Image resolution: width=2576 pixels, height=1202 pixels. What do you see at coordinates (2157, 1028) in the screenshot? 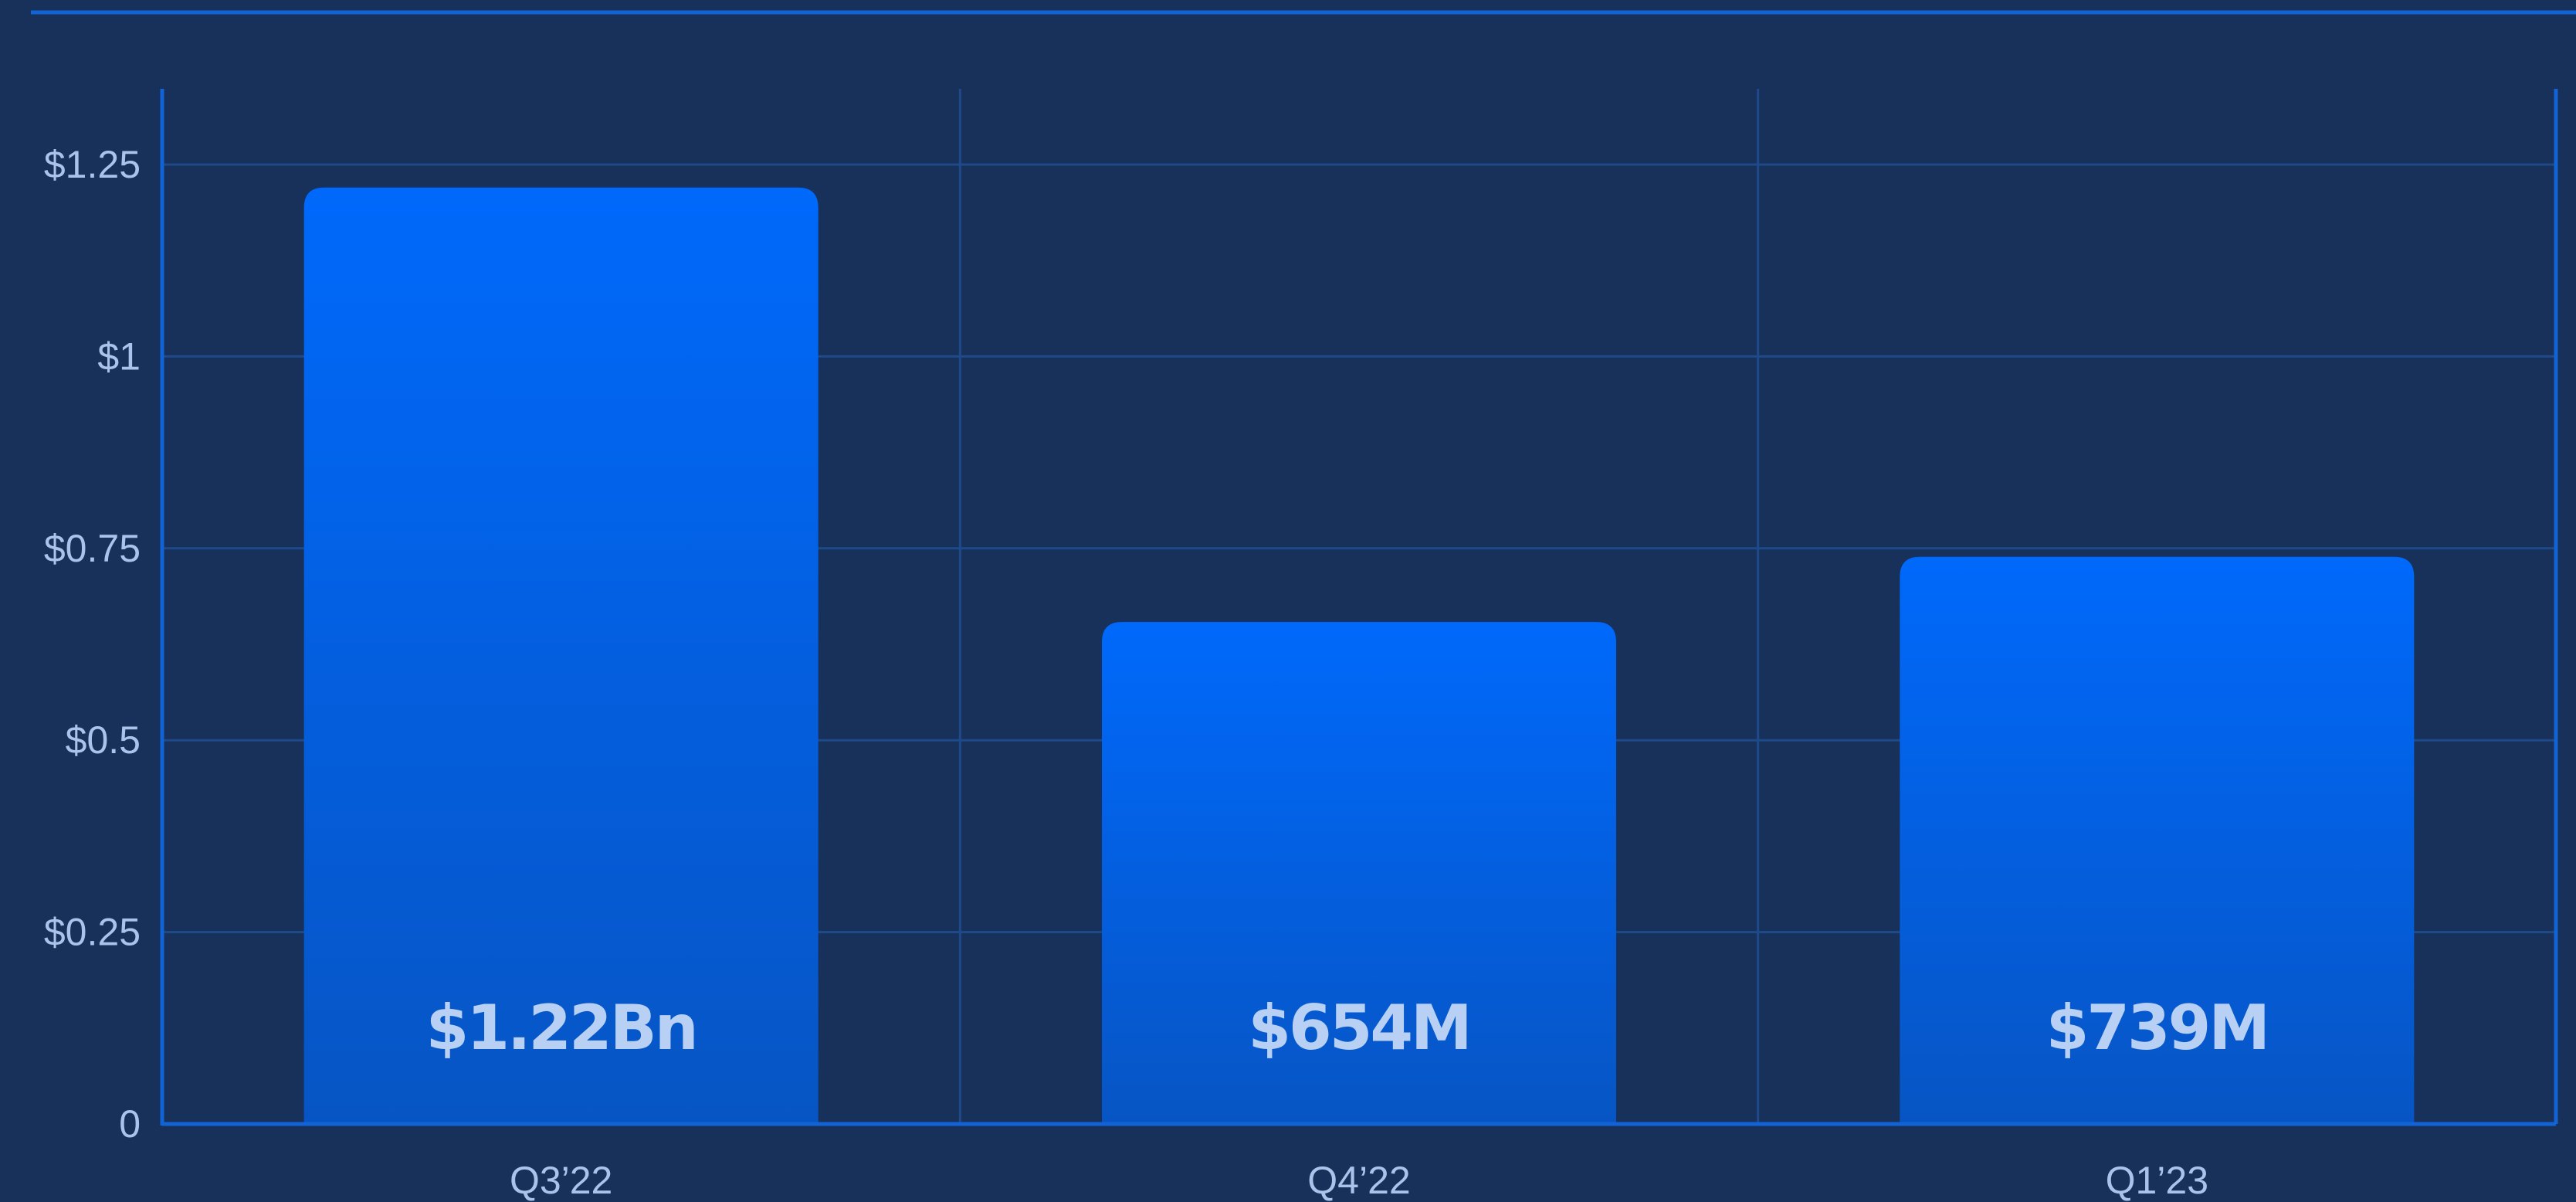
I see `bar-value-label-2: $739M` at bounding box center [2157, 1028].